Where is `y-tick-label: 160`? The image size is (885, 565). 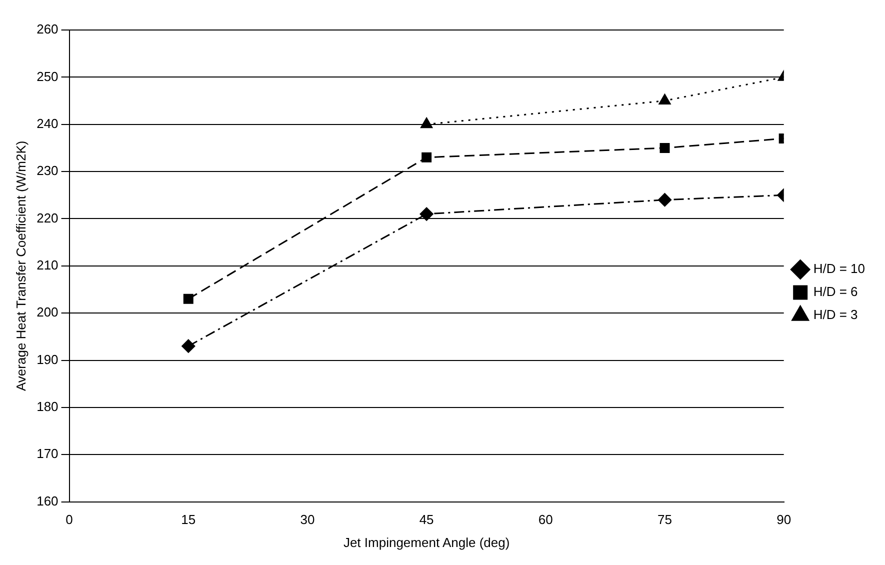
y-tick-label: 160 is located at coordinates (47, 500).